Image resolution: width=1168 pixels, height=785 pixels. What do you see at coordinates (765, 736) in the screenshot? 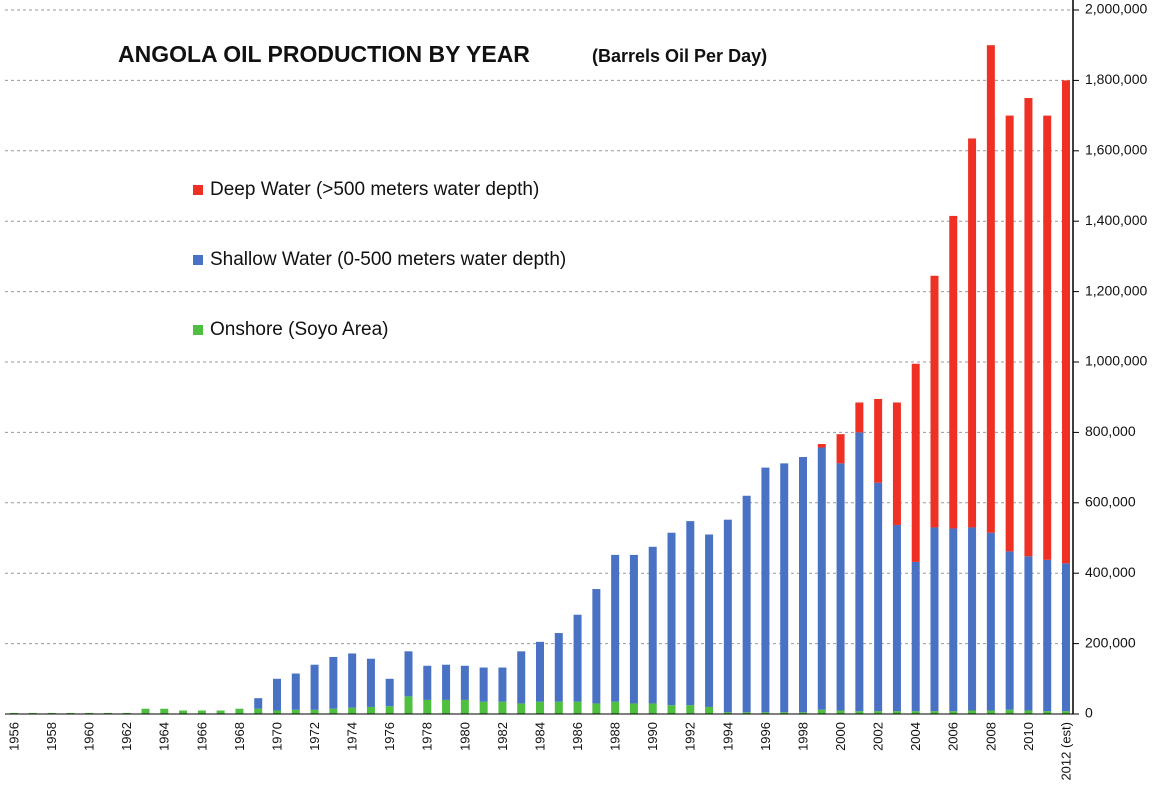
I see `x-tick-label: 1996` at bounding box center [765, 736].